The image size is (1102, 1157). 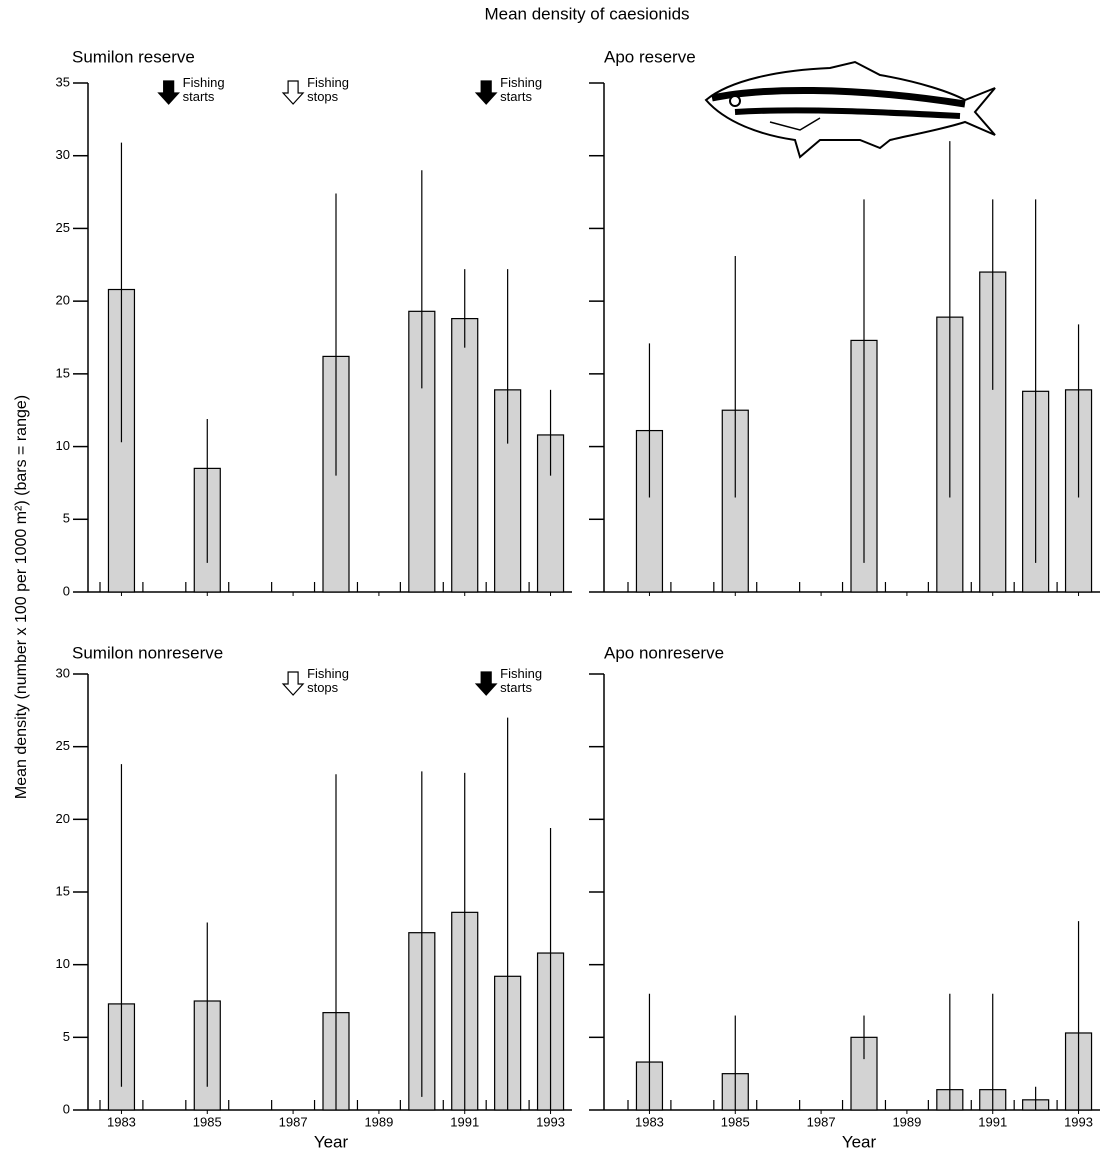 I want to click on panel-title: Apo nonreserve, so click(x=664, y=652).